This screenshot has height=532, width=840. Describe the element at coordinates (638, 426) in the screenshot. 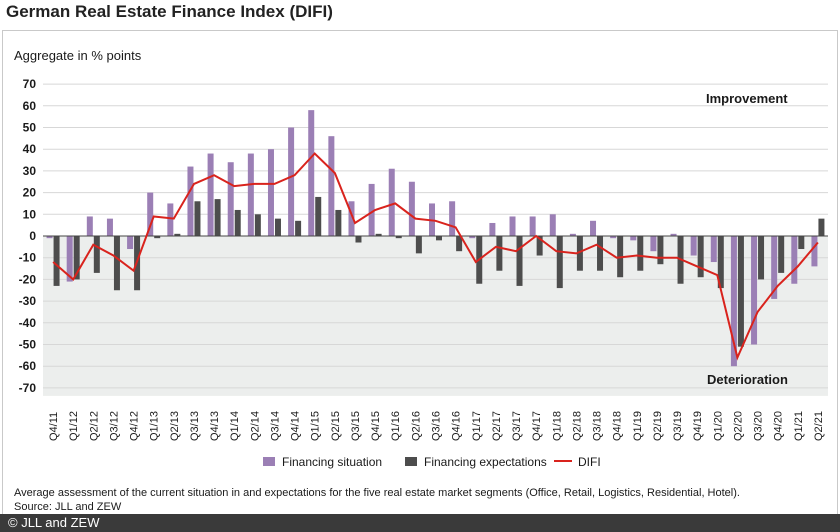

I see `x-tick-label: Q1/19` at that location.